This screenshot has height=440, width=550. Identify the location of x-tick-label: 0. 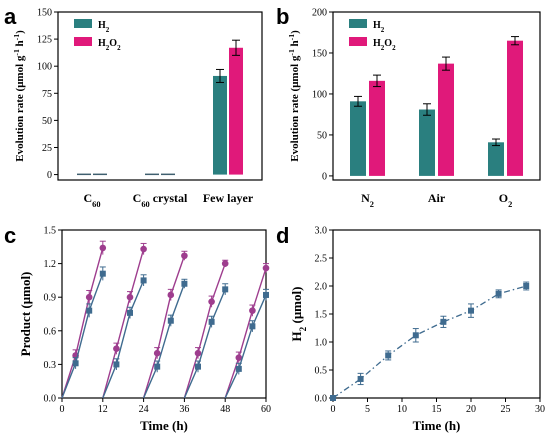
(62, 409).